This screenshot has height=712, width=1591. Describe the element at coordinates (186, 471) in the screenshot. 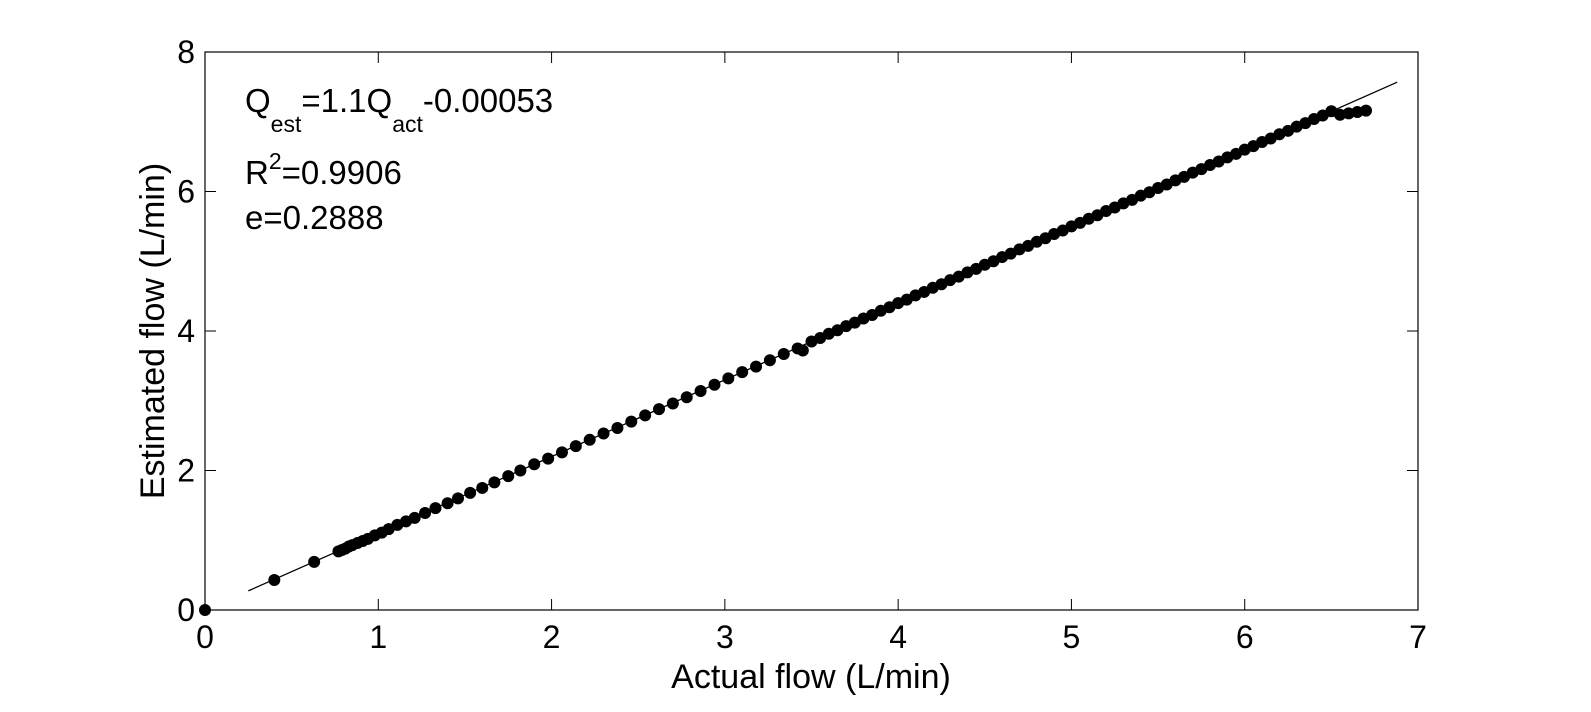

I see `y-tick-label: 2` at that location.